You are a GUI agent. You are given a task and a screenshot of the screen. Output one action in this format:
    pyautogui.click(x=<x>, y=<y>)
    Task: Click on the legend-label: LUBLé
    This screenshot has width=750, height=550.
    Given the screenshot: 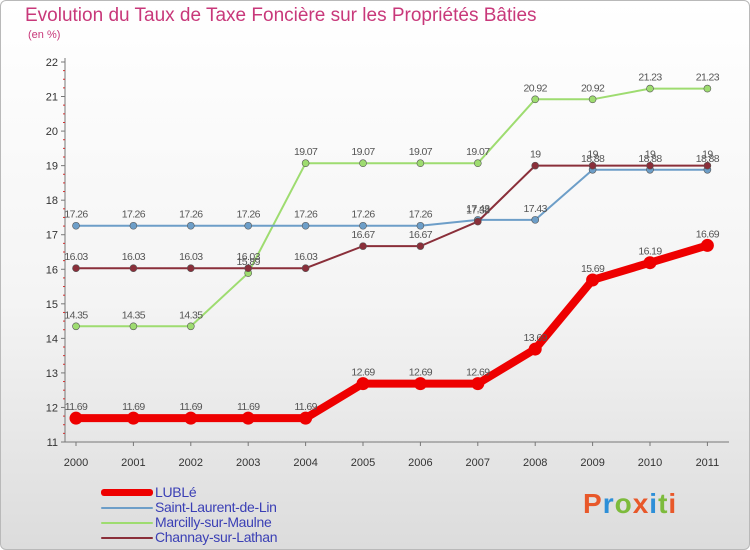 What is the action you would take?
    pyautogui.click(x=176, y=492)
    